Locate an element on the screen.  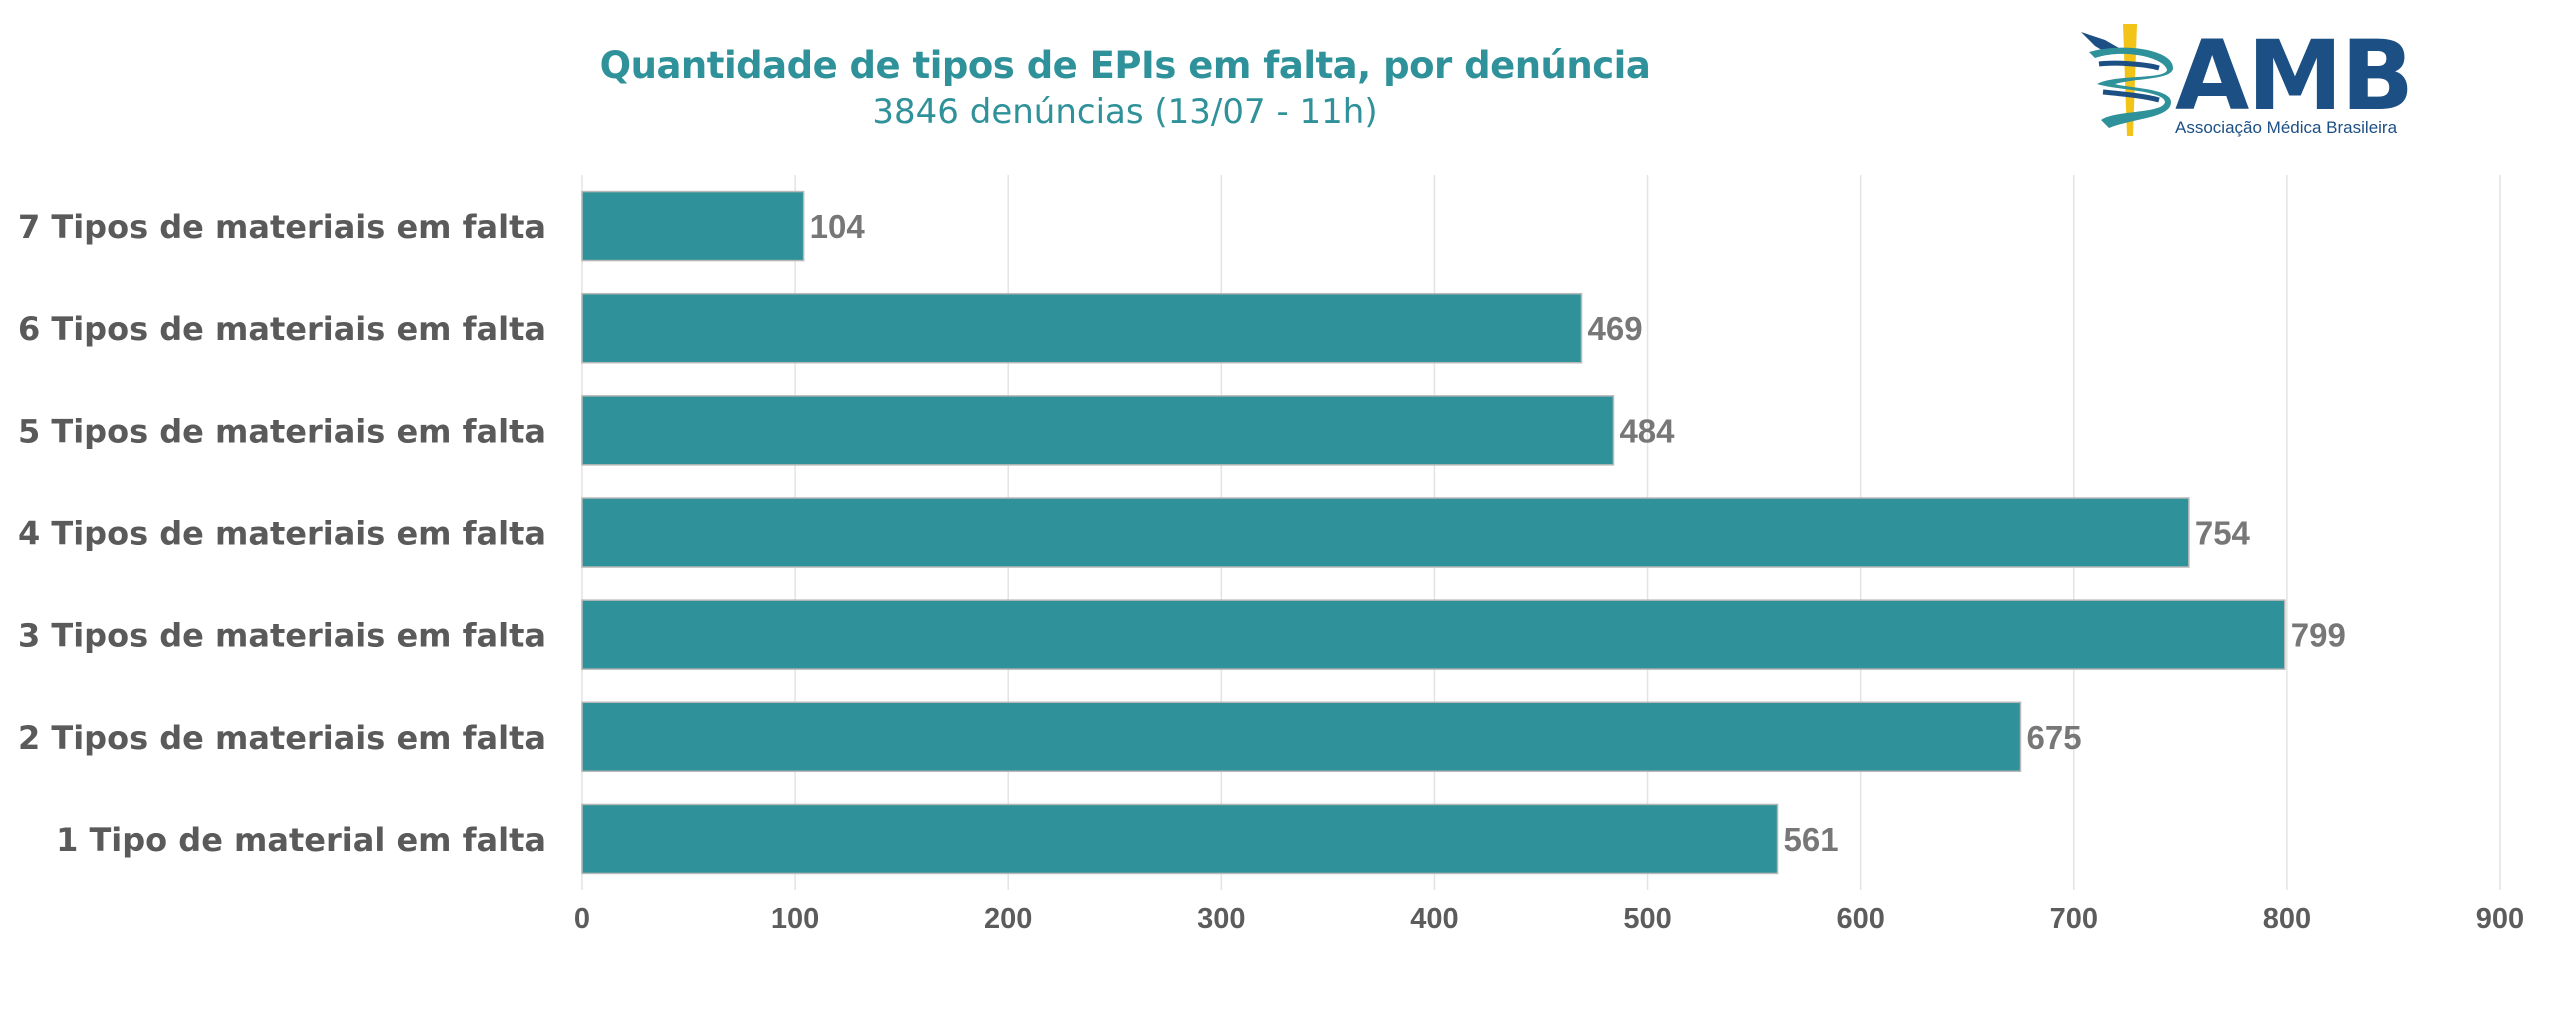
x-tick-label: 400 is located at coordinates (1434, 919).